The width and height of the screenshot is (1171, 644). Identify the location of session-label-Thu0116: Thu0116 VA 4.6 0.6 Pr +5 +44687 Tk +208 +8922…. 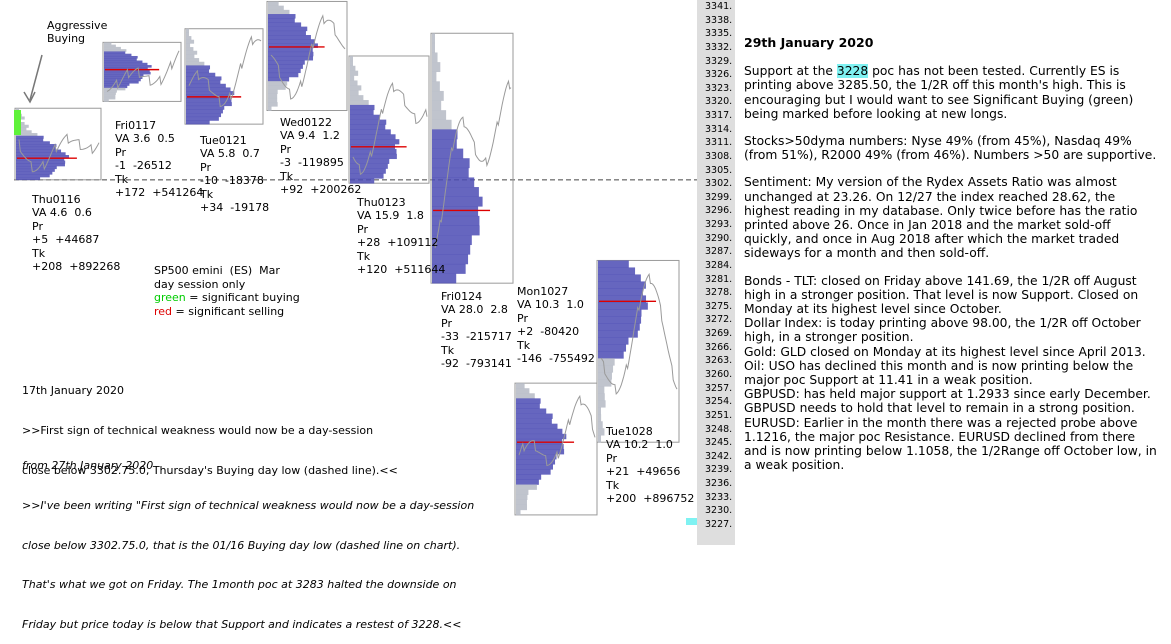
(76, 233).